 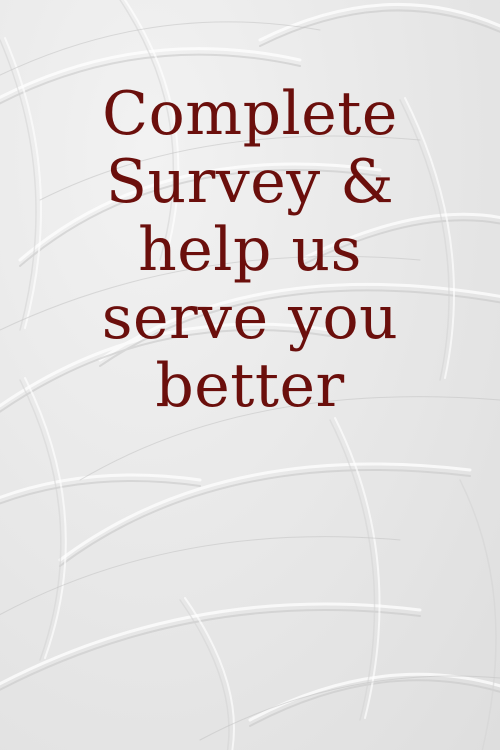 I want to click on headline-line-1: Complete, so click(x=250, y=114).